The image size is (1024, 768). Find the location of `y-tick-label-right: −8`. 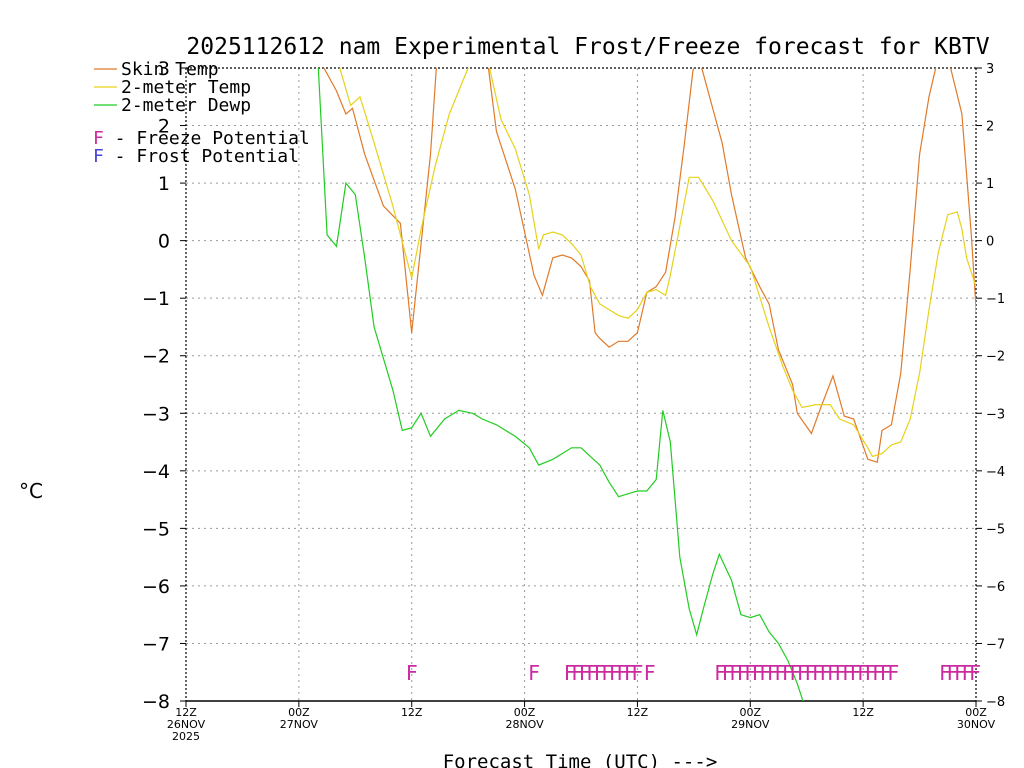

y-tick-label-right: −8 is located at coordinates (995, 702).